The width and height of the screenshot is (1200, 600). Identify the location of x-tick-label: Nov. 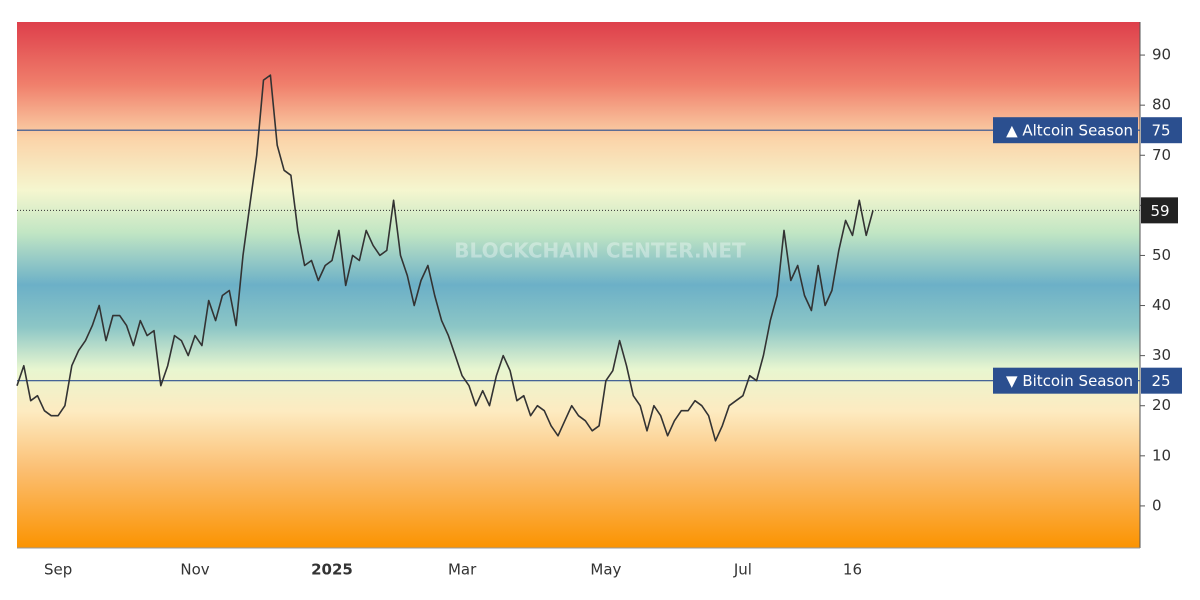
(194, 570).